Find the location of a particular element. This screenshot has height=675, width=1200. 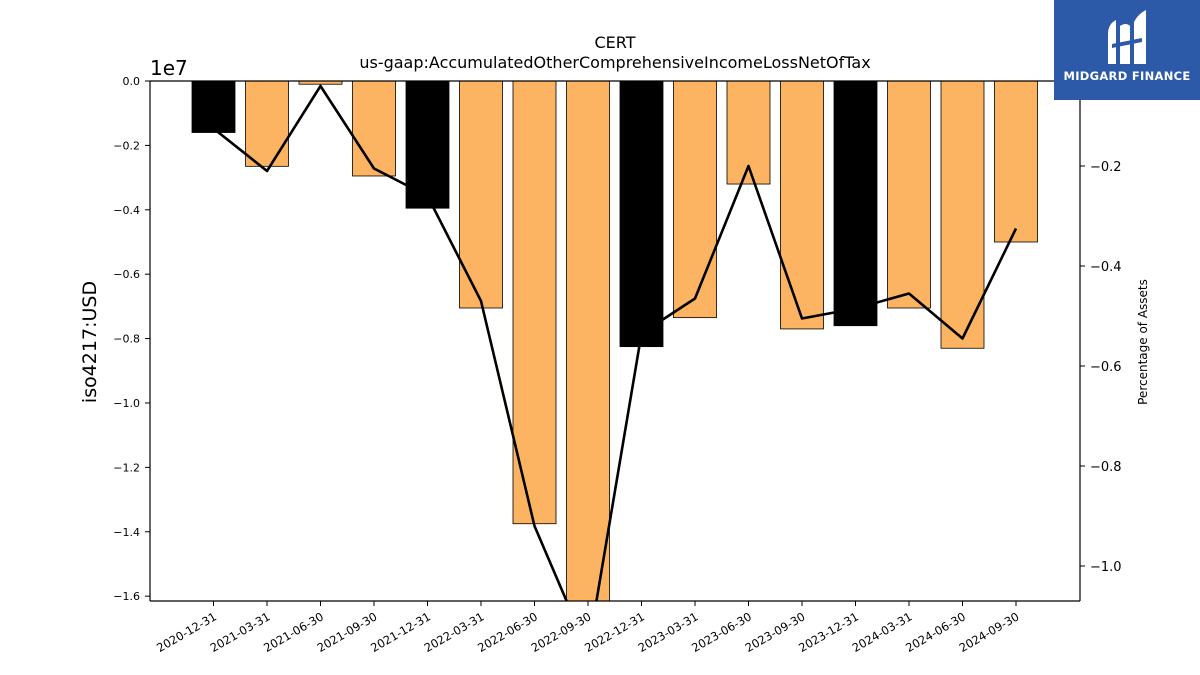

y-tick-label: −0.6 is located at coordinates (126, 274).